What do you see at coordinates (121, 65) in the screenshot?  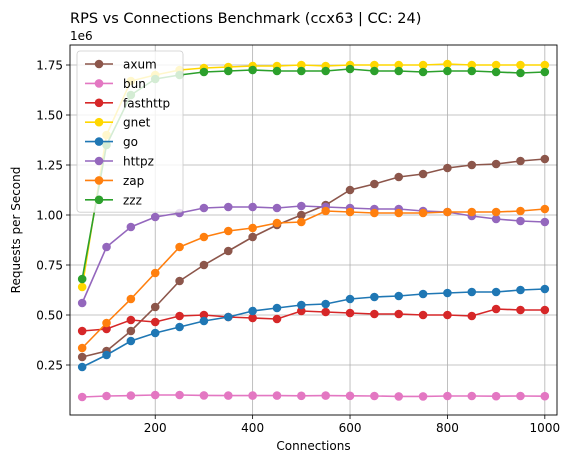 I see `legend-item-axum: axum` at bounding box center [121, 65].